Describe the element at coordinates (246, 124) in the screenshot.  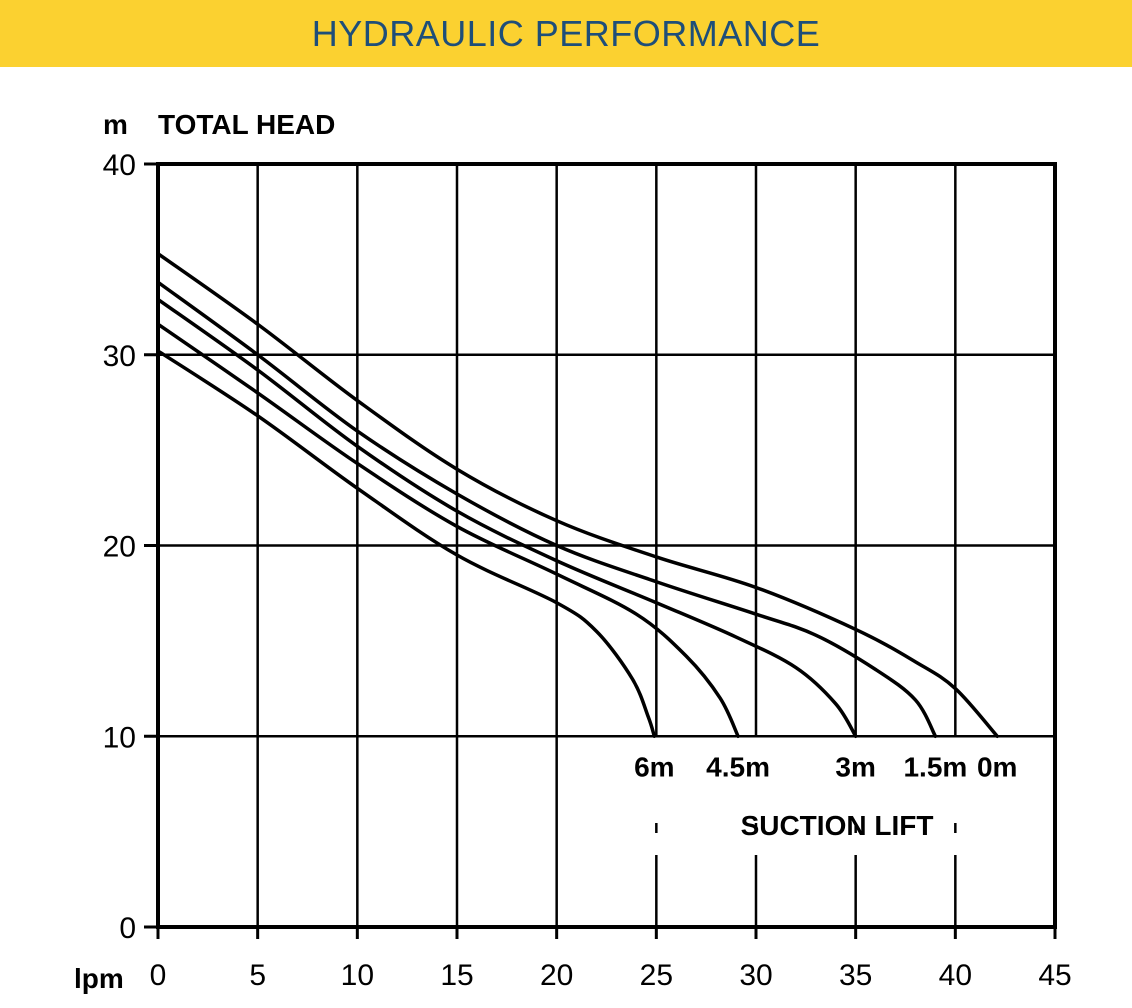
I see `y-axis-label: TOTAL HEAD` at that location.